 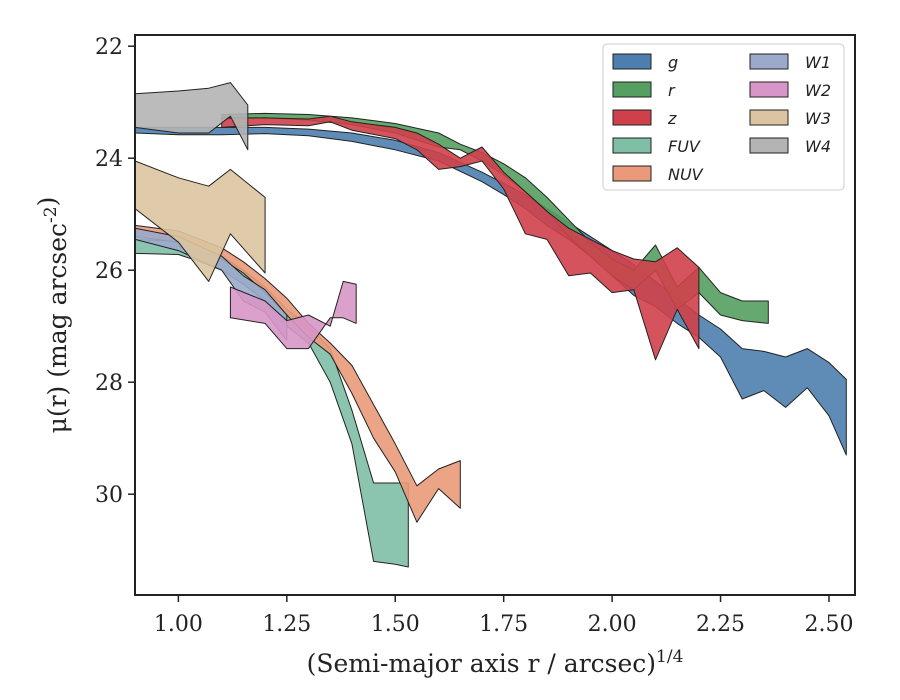 What do you see at coordinates (109, 383) in the screenshot?
I see `y-tick-label: 28` at bounding box center [109, 383].